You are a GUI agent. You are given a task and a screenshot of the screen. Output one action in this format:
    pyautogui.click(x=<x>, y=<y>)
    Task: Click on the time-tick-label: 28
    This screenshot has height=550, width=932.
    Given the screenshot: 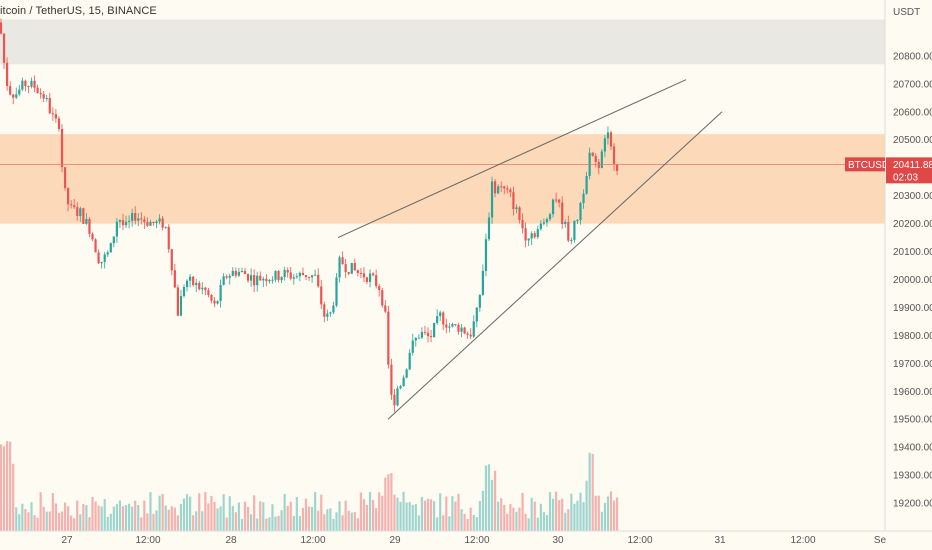 What is the action you would take?
    pyautogui.click(x=231, y=540)
    